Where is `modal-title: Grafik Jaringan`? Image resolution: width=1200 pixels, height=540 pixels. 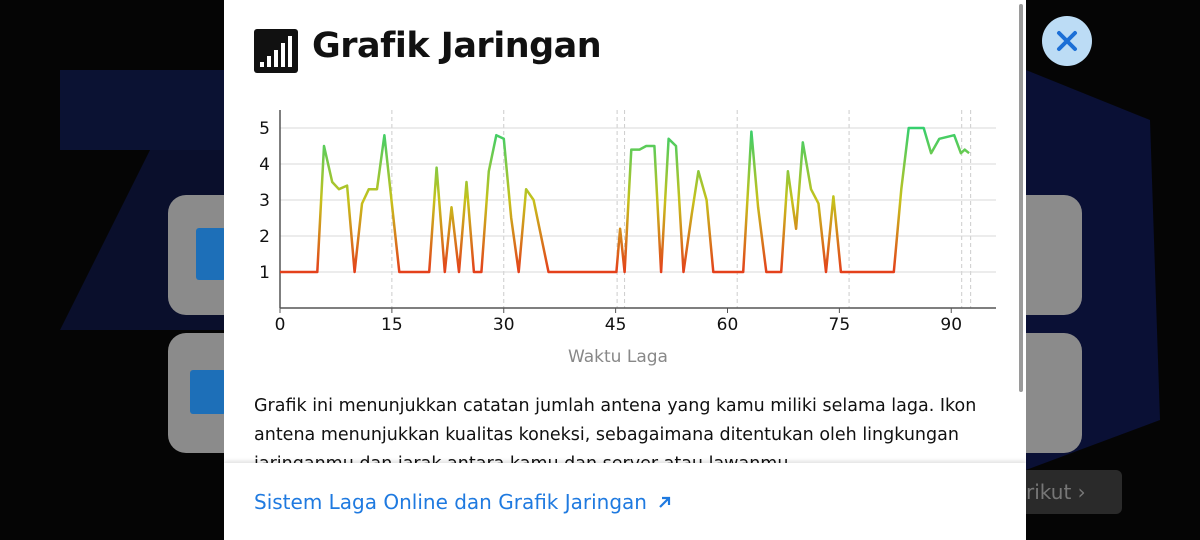 modal-title: Grafik Jaringan is located at coordinates (457, 46).